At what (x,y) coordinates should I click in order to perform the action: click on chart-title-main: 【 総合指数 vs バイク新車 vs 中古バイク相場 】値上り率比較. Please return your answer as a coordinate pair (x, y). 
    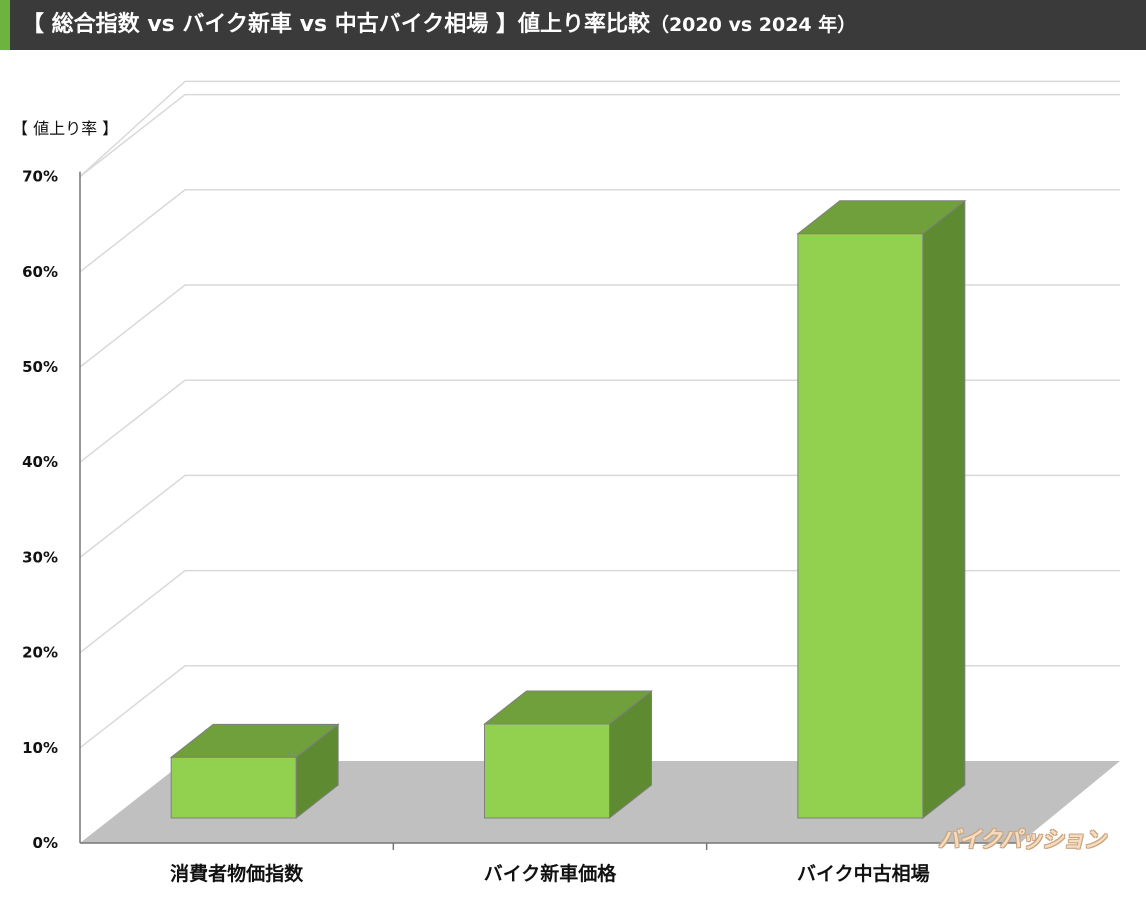
    Looking at the image, I should click on (336, 24).